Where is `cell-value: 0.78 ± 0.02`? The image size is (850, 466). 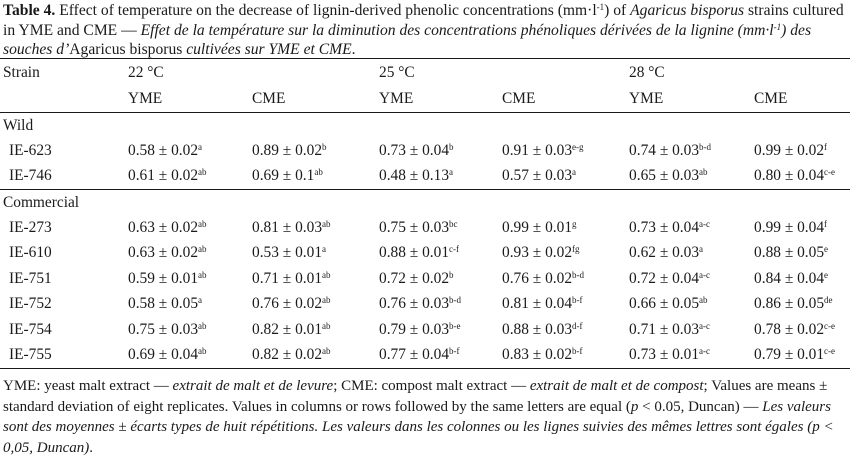
cell-value: 0.78 ± 0.02 is located at coordinates (789, 329).